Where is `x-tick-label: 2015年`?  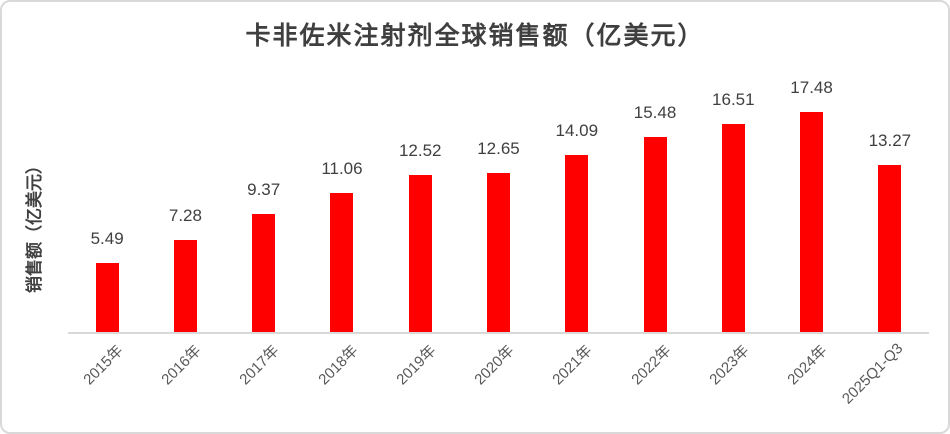
x-tick-label: 2015年 is located at coordinates (103, 365).